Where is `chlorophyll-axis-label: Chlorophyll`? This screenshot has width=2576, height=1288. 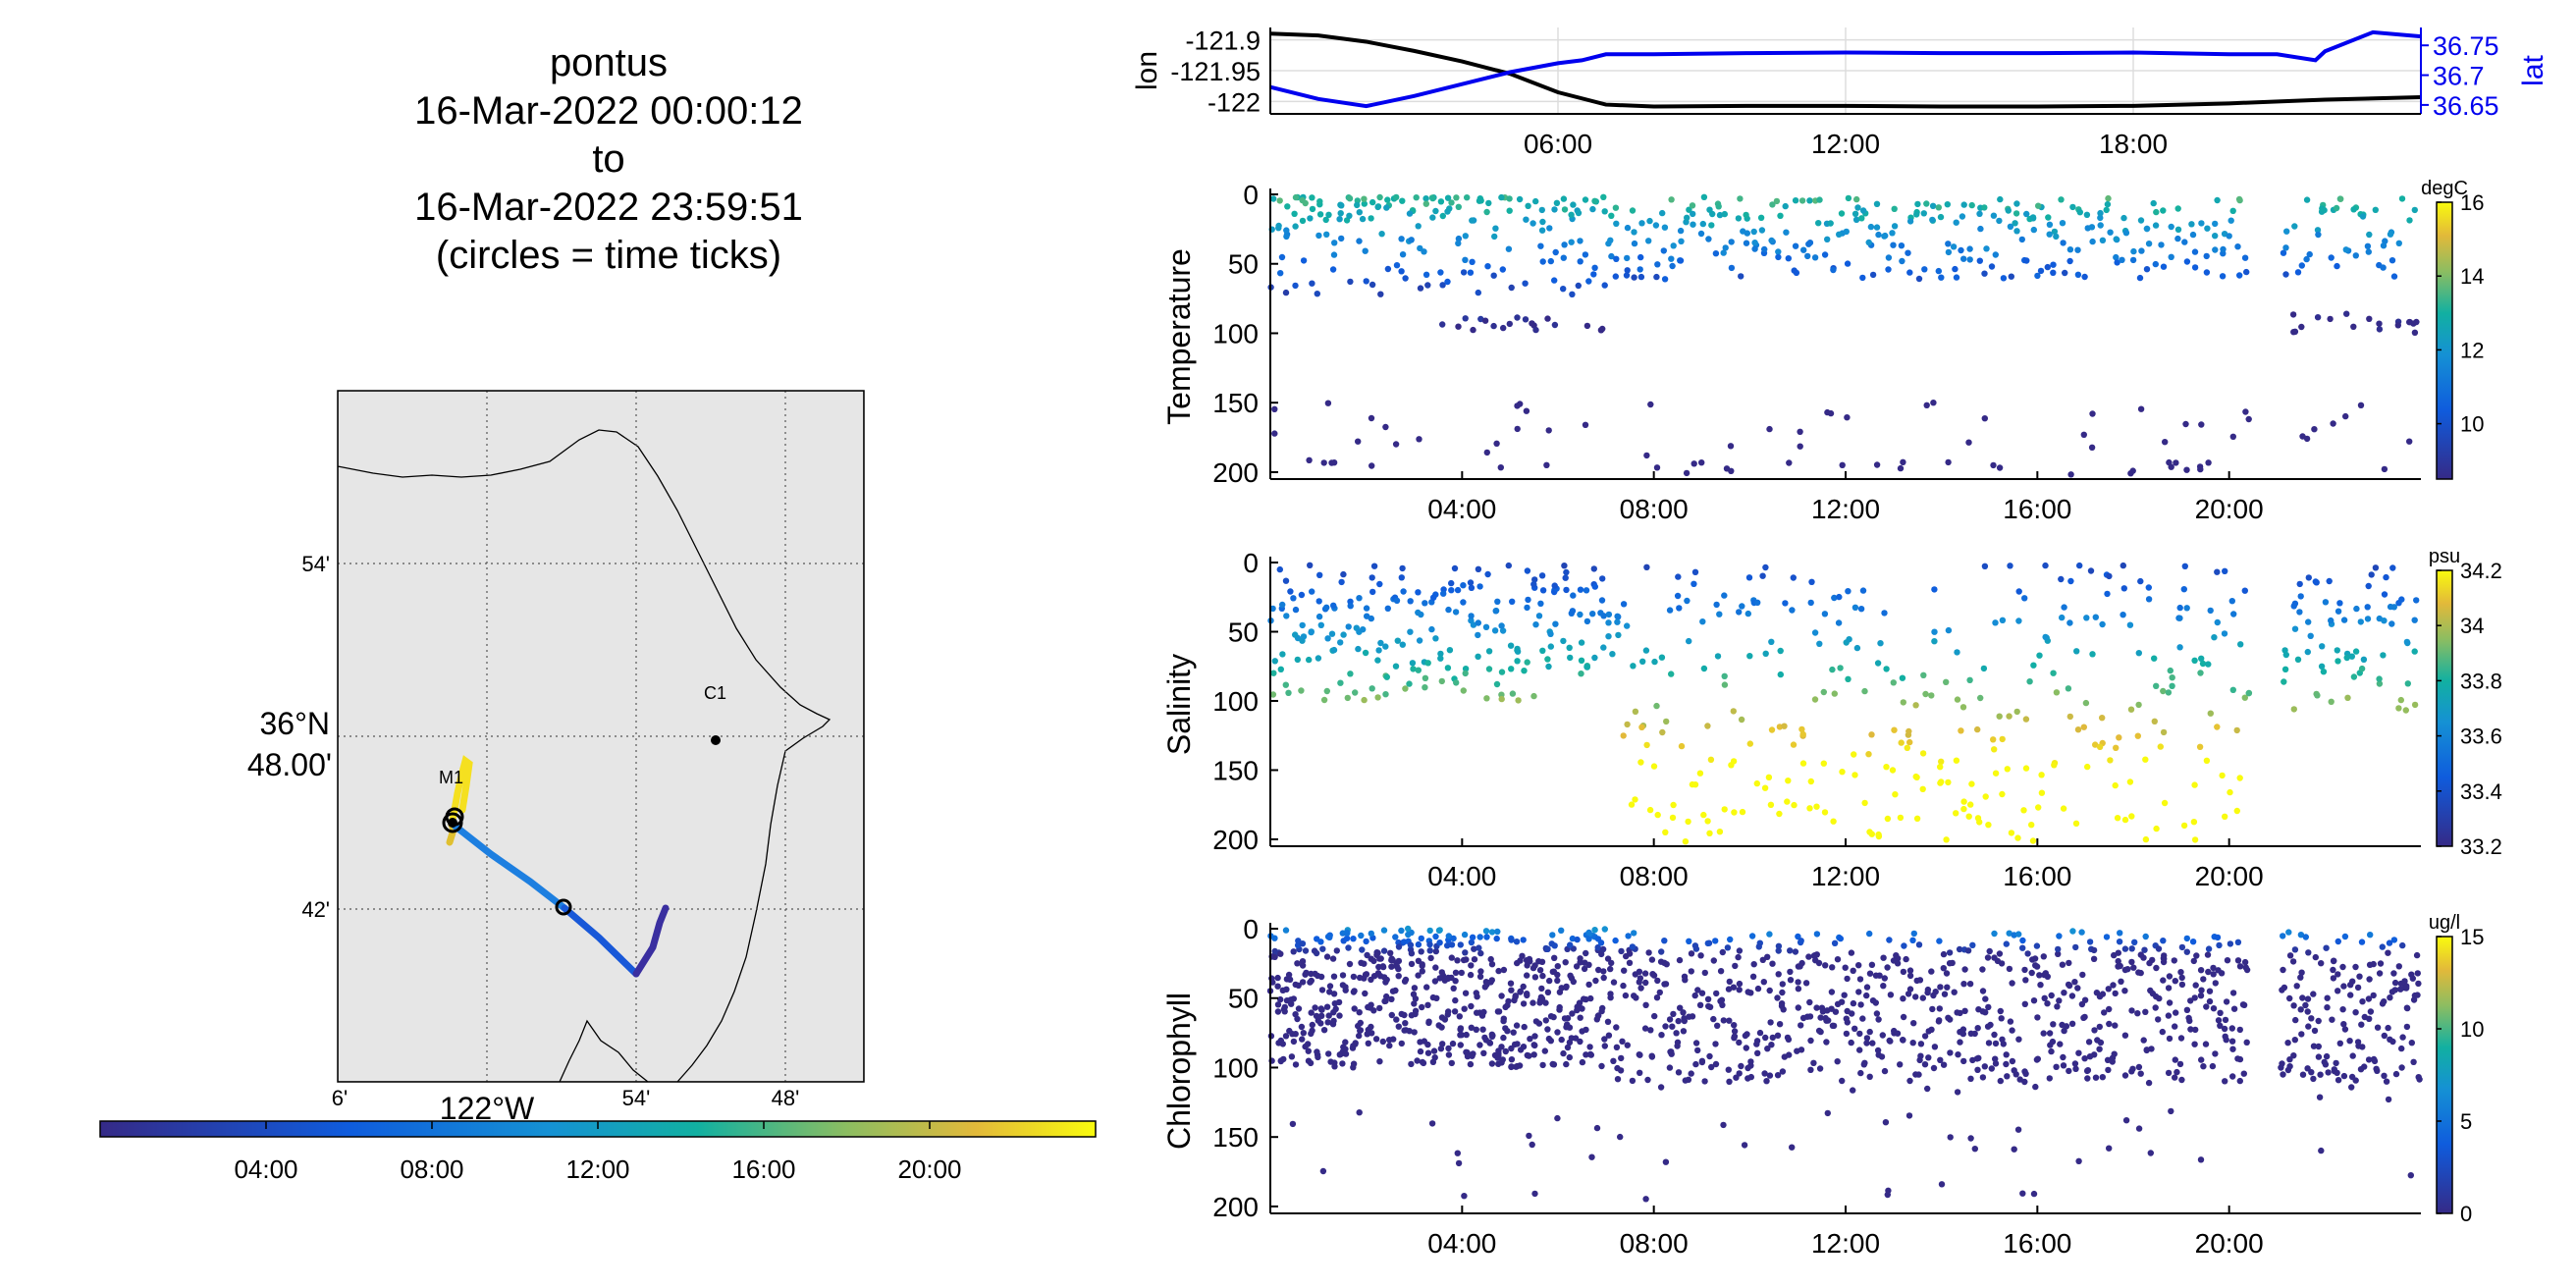 chlorophyll-axis-label: Chlorophyll is located at coordinates (1179, 1071).